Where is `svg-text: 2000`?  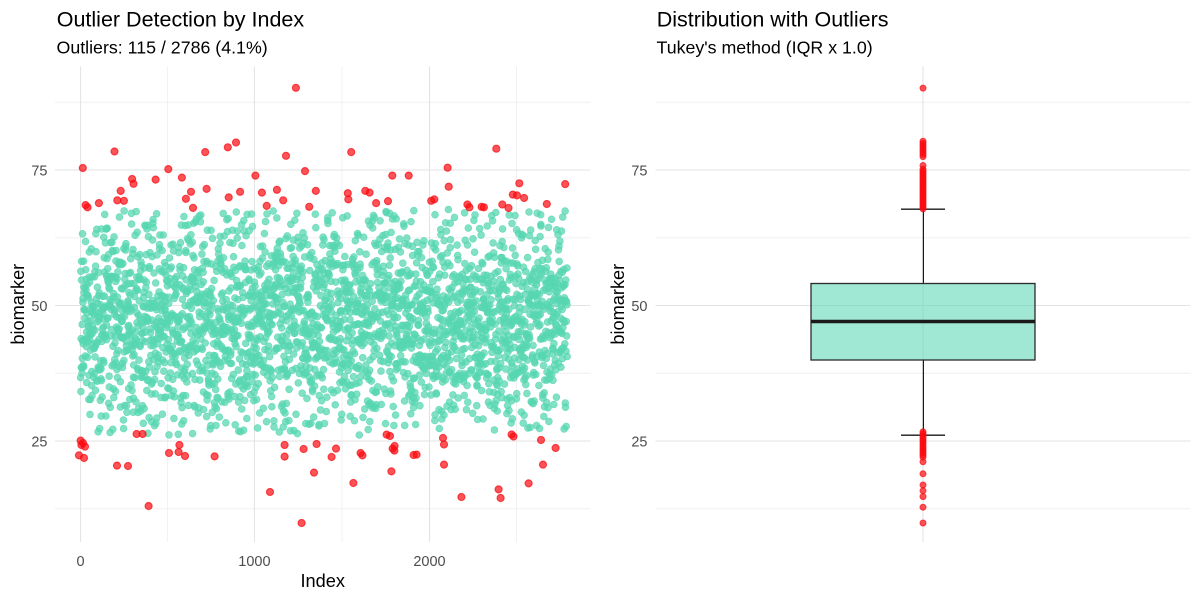 svg-text: 2000 is located at coordinates (429, 562).